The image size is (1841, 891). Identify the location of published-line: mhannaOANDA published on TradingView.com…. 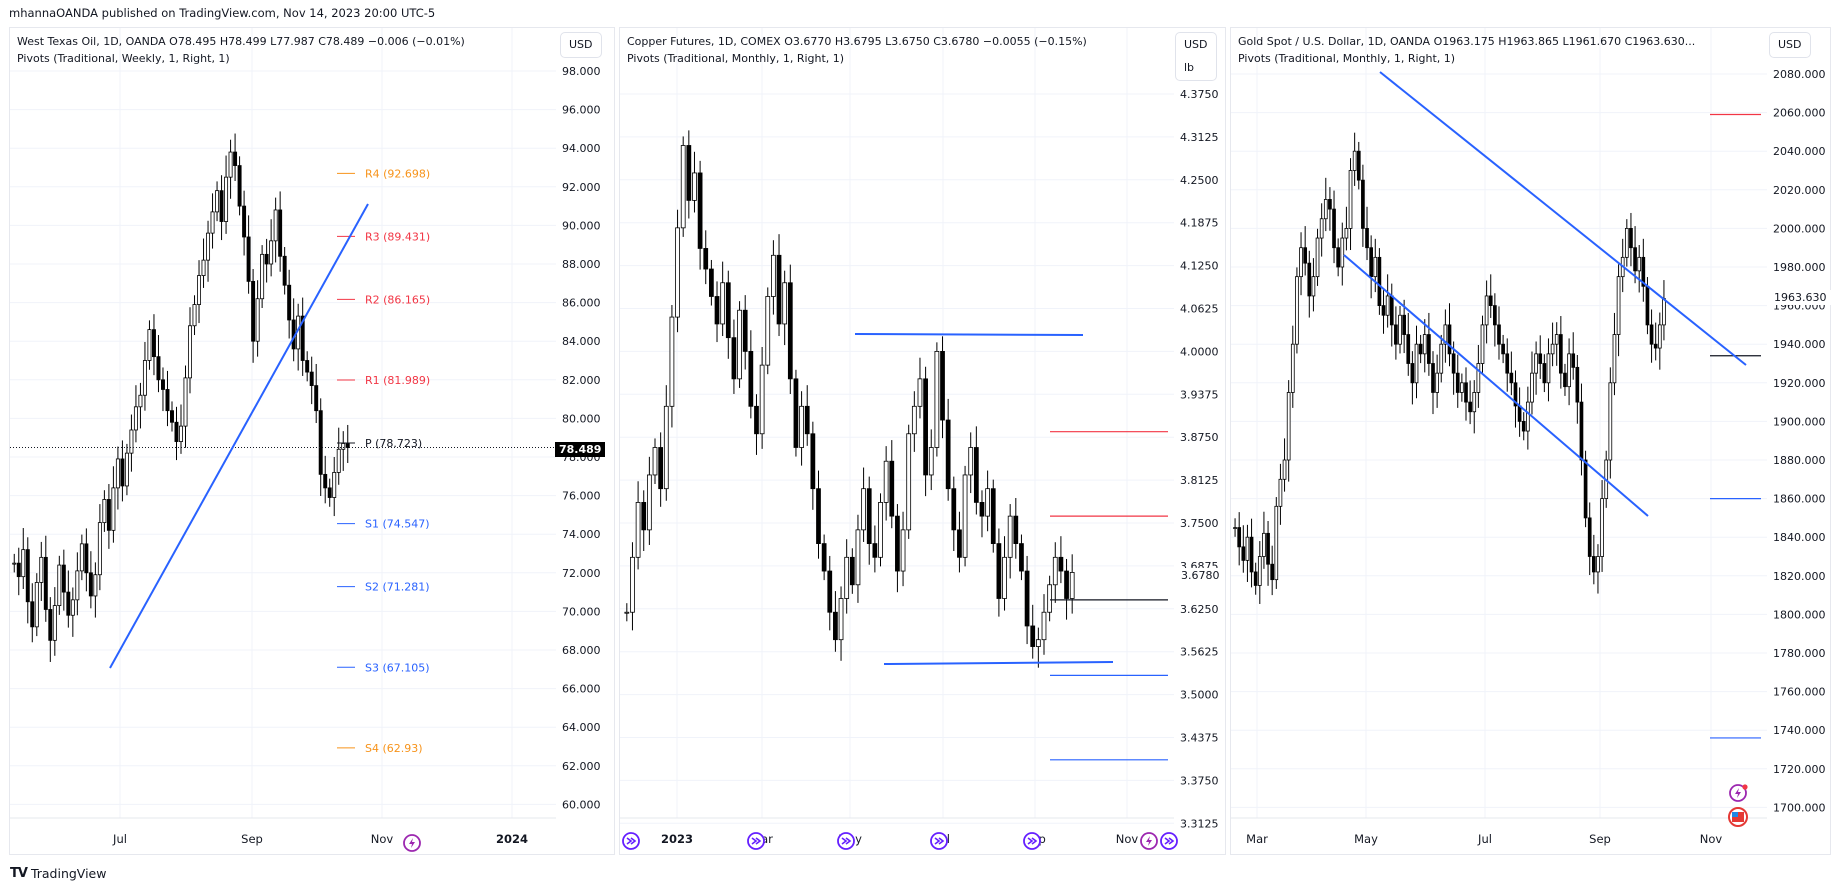
(222, 13).